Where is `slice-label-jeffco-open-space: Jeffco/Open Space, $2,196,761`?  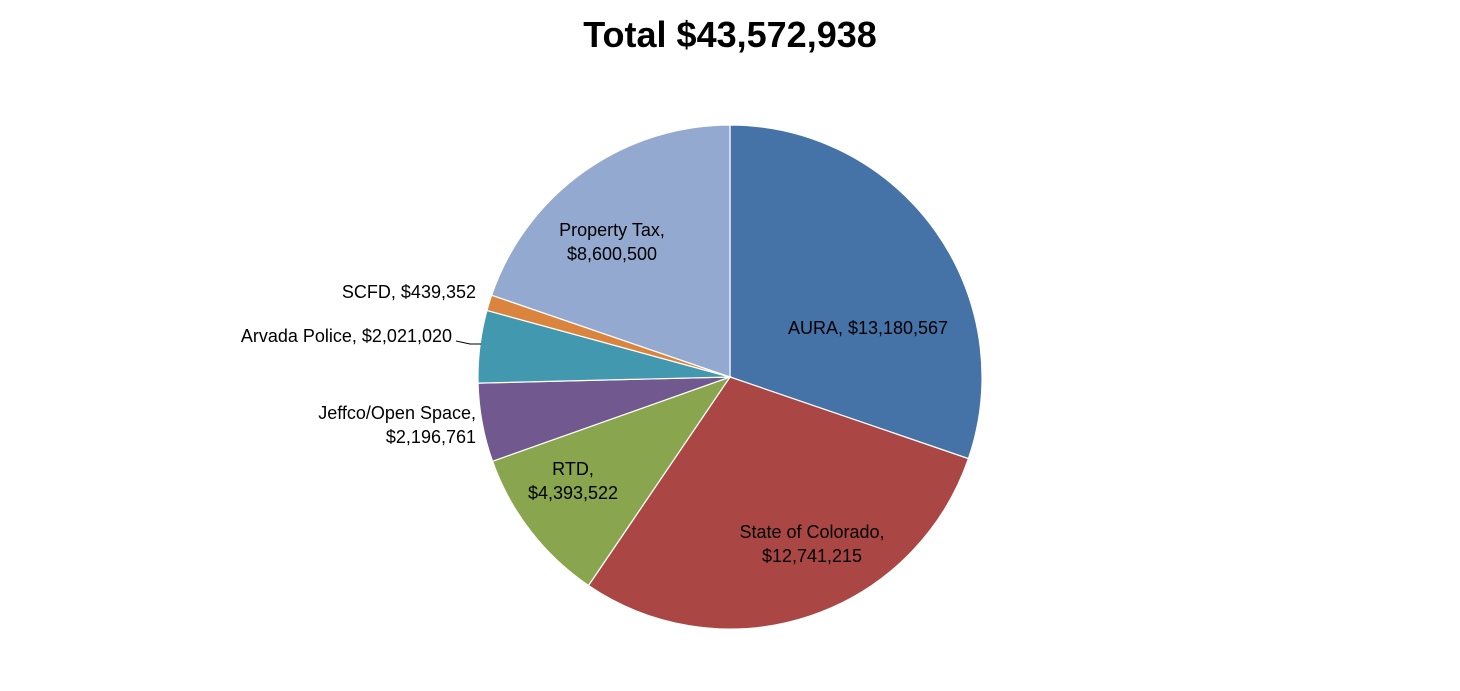 slice-label-jeffco-open-space: Jeffco/Open Space, $2,196,761 is located at coordinates (397, 425).